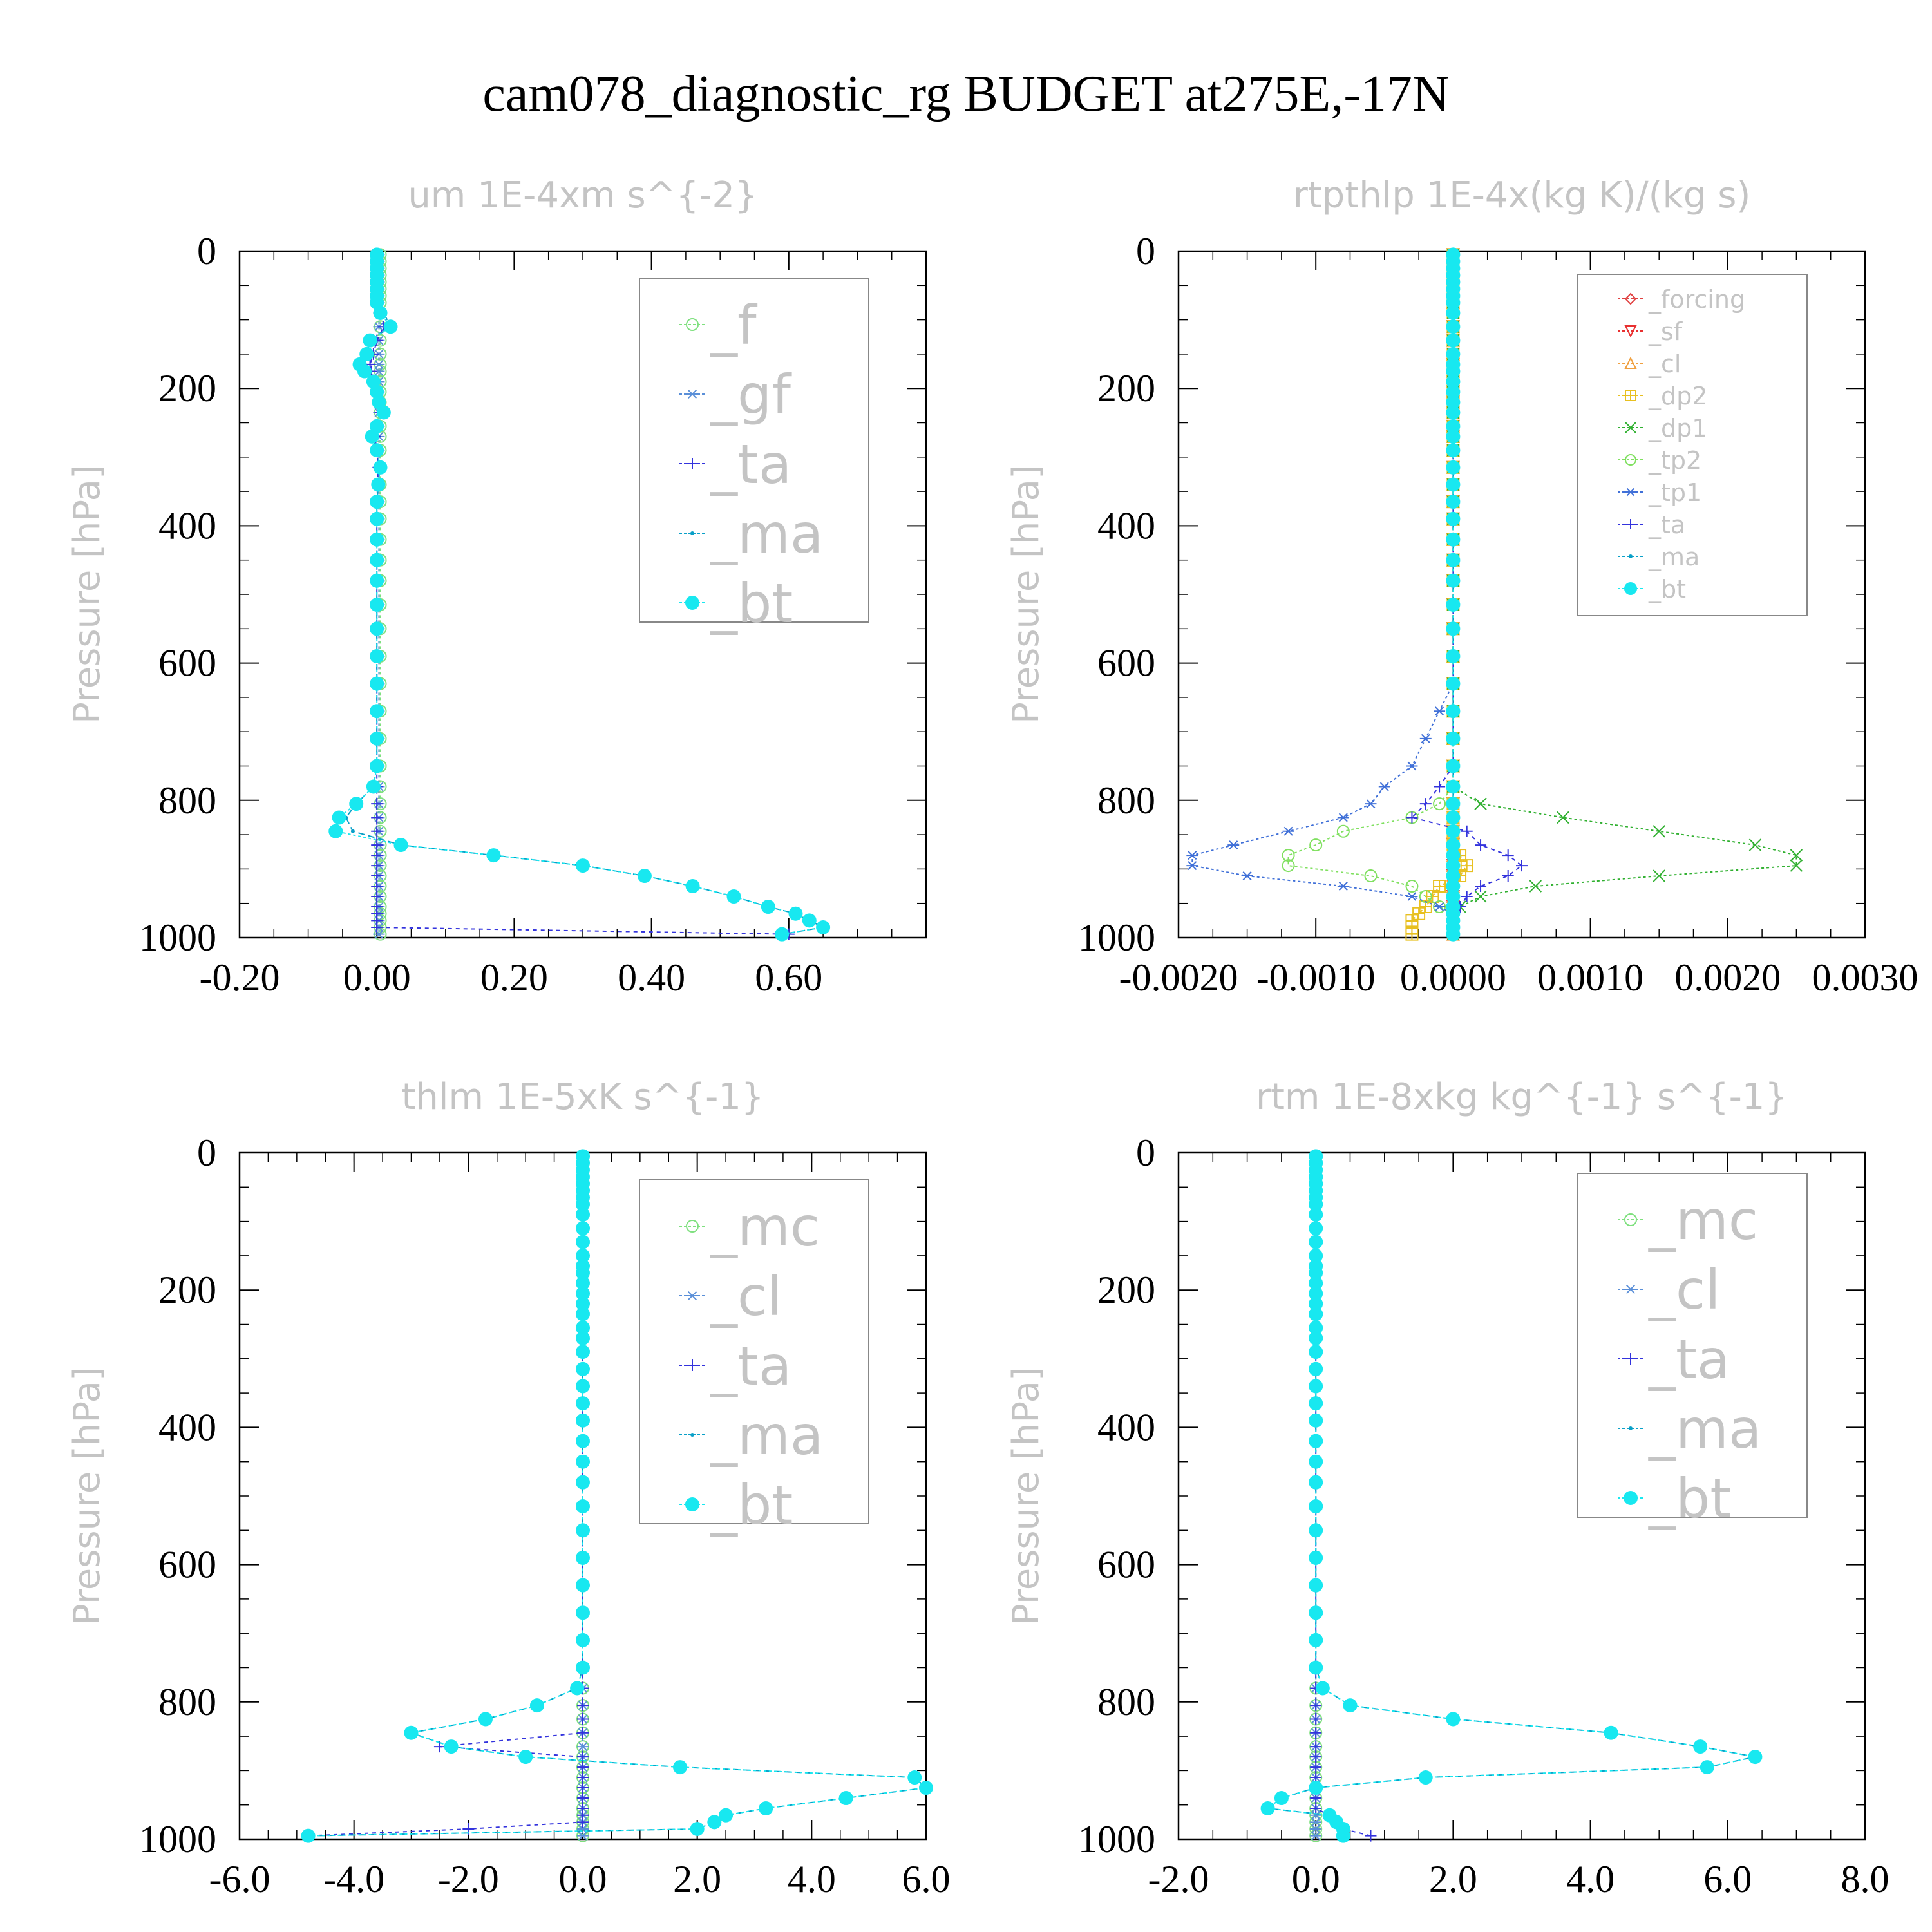 The image size is (1932, 1932). What do you see at coordinates (788, 977) in the screenshot?
I see `x-tick-label: 0.60` at bounding box center [788, 977].